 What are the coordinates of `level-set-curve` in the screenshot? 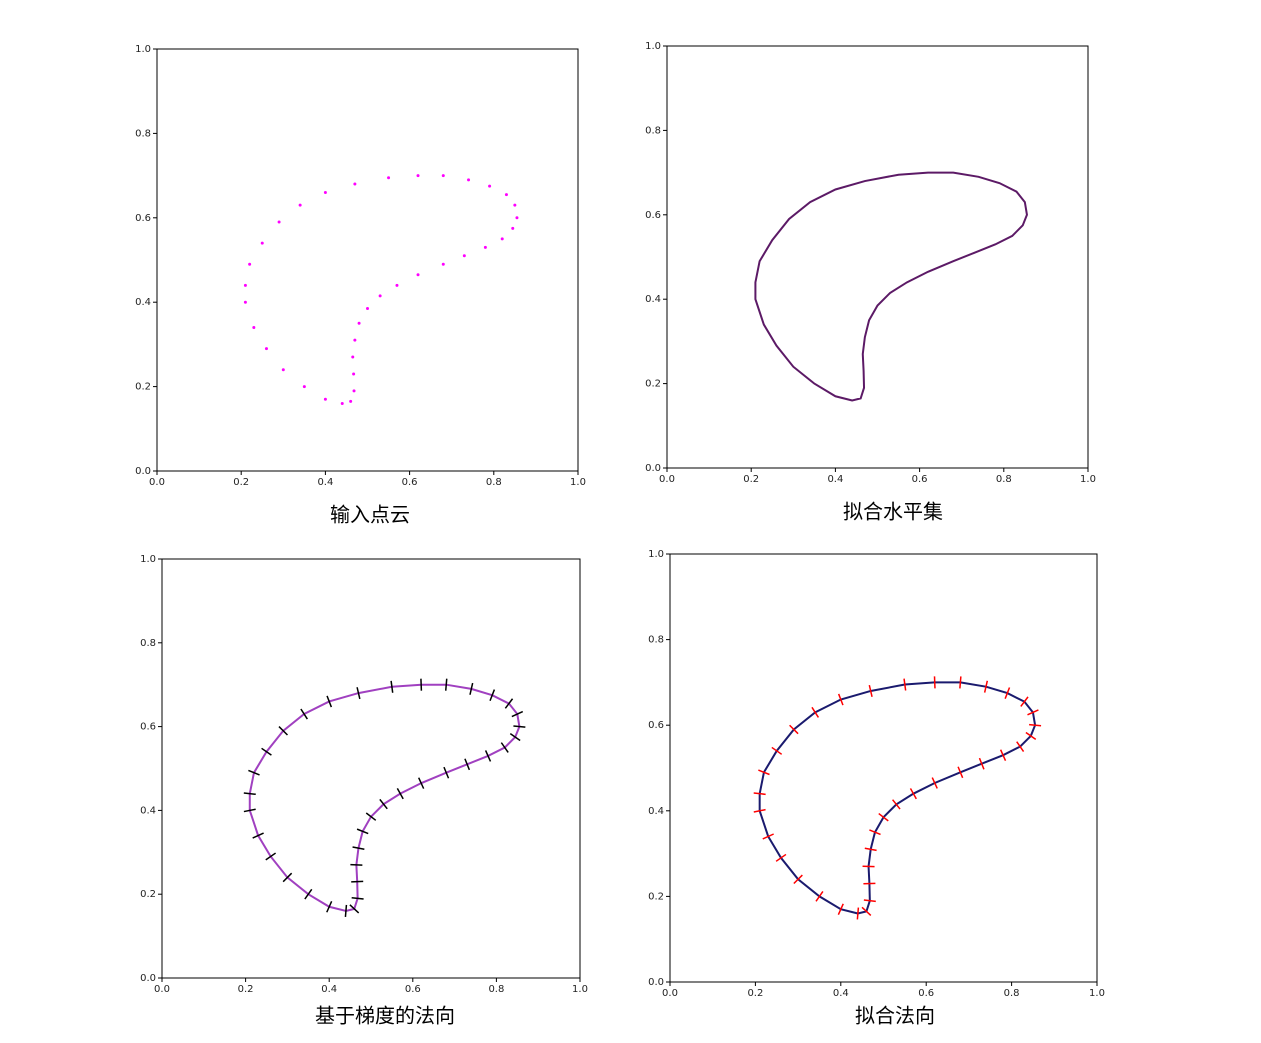 It's located at (897, 798).